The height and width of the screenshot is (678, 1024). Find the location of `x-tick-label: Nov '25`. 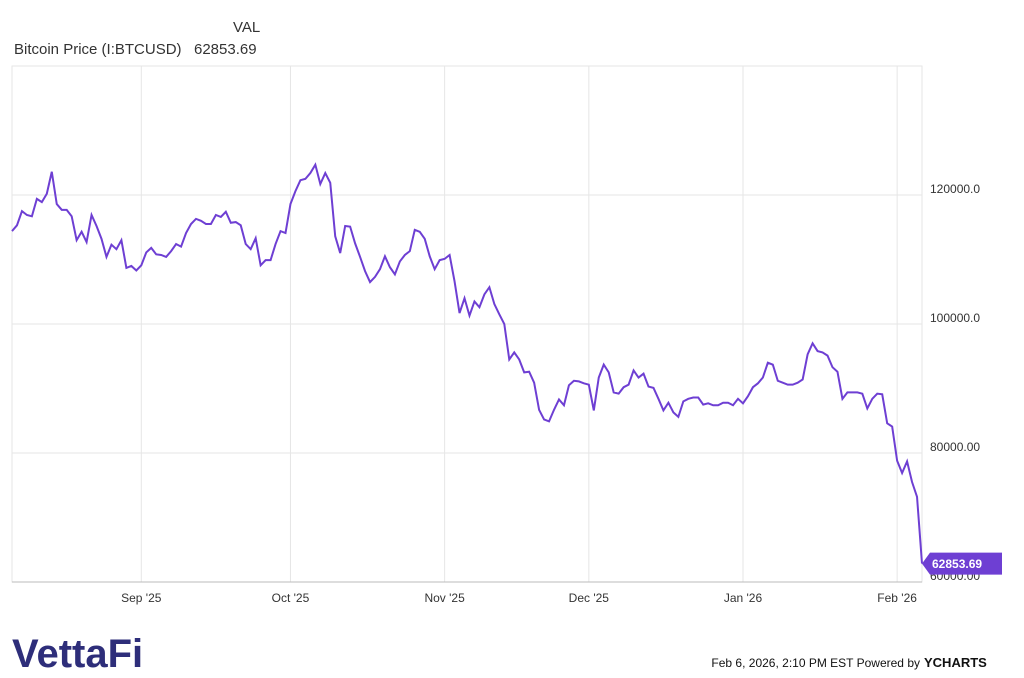

x-tick-label: Nov '25 is located at coordinates (444, 598).